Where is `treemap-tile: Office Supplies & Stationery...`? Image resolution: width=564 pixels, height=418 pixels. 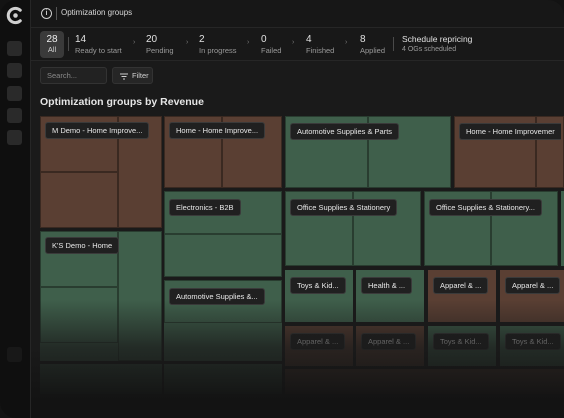
treemap-tile: Office Supplies & Stationery... is located at coordinates (491, 228).